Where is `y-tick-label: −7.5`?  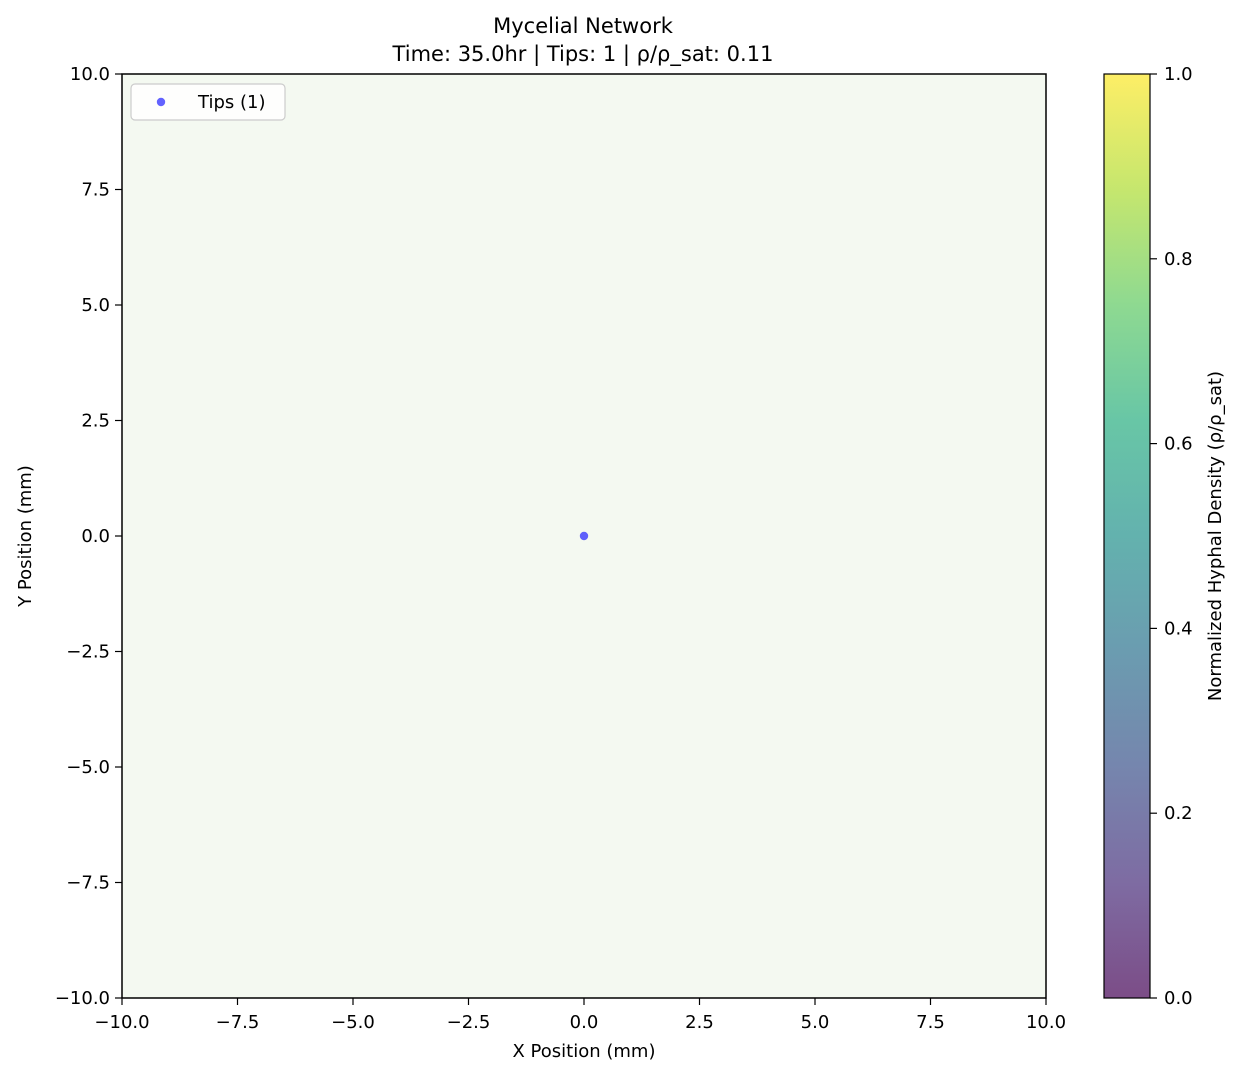 y-tick-label: −7.5 is located at coordinates (88, 883).